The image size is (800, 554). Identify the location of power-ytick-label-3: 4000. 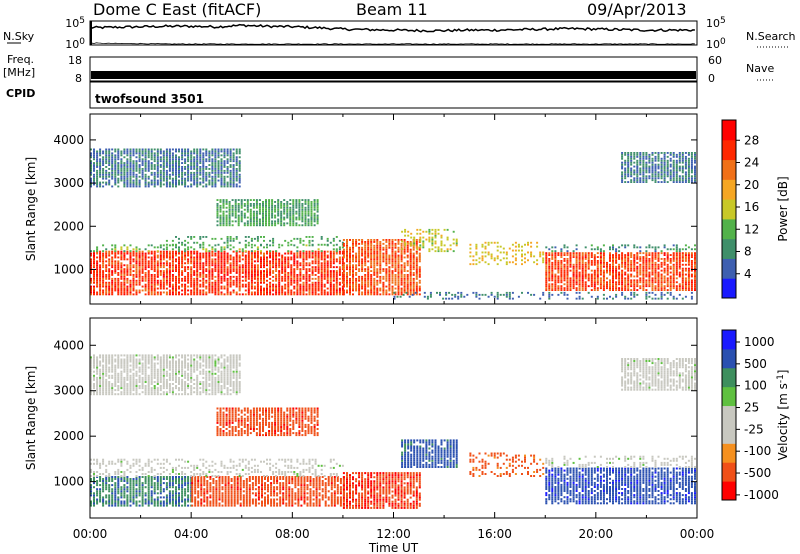
(68, 140).